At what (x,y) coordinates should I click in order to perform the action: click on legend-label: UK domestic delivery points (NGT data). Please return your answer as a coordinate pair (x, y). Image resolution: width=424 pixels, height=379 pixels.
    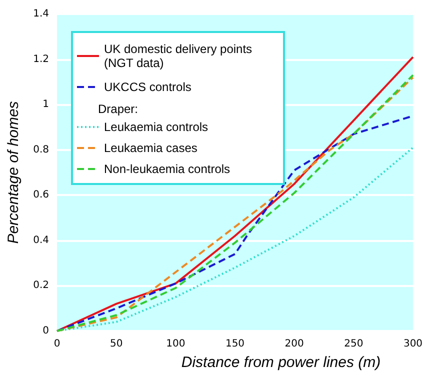
    Looking at the image, I should click on (180, 56).